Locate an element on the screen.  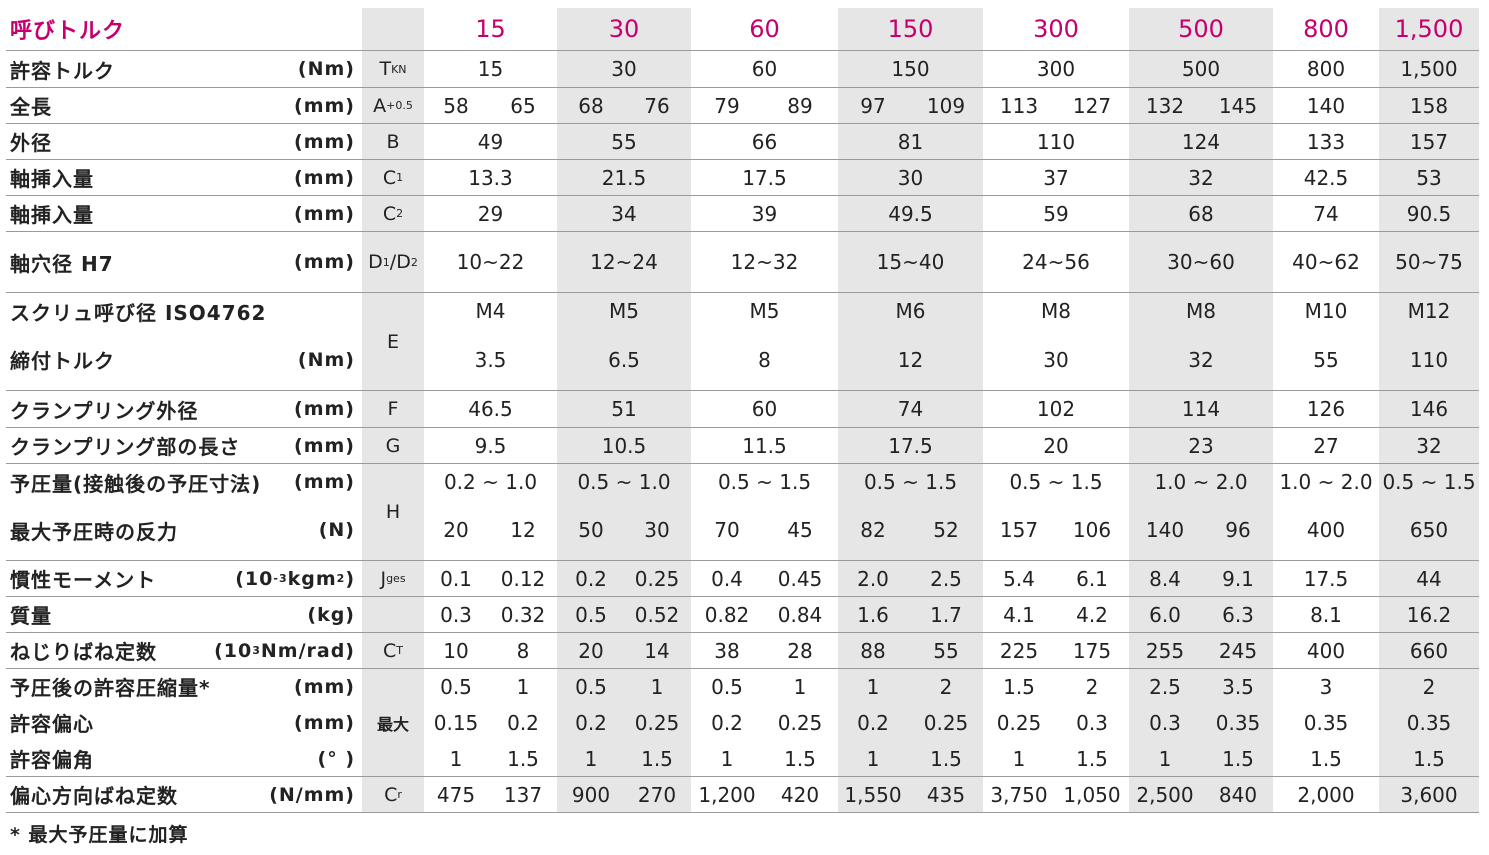
table-cell: 20 is located at coordinates (591, 650).